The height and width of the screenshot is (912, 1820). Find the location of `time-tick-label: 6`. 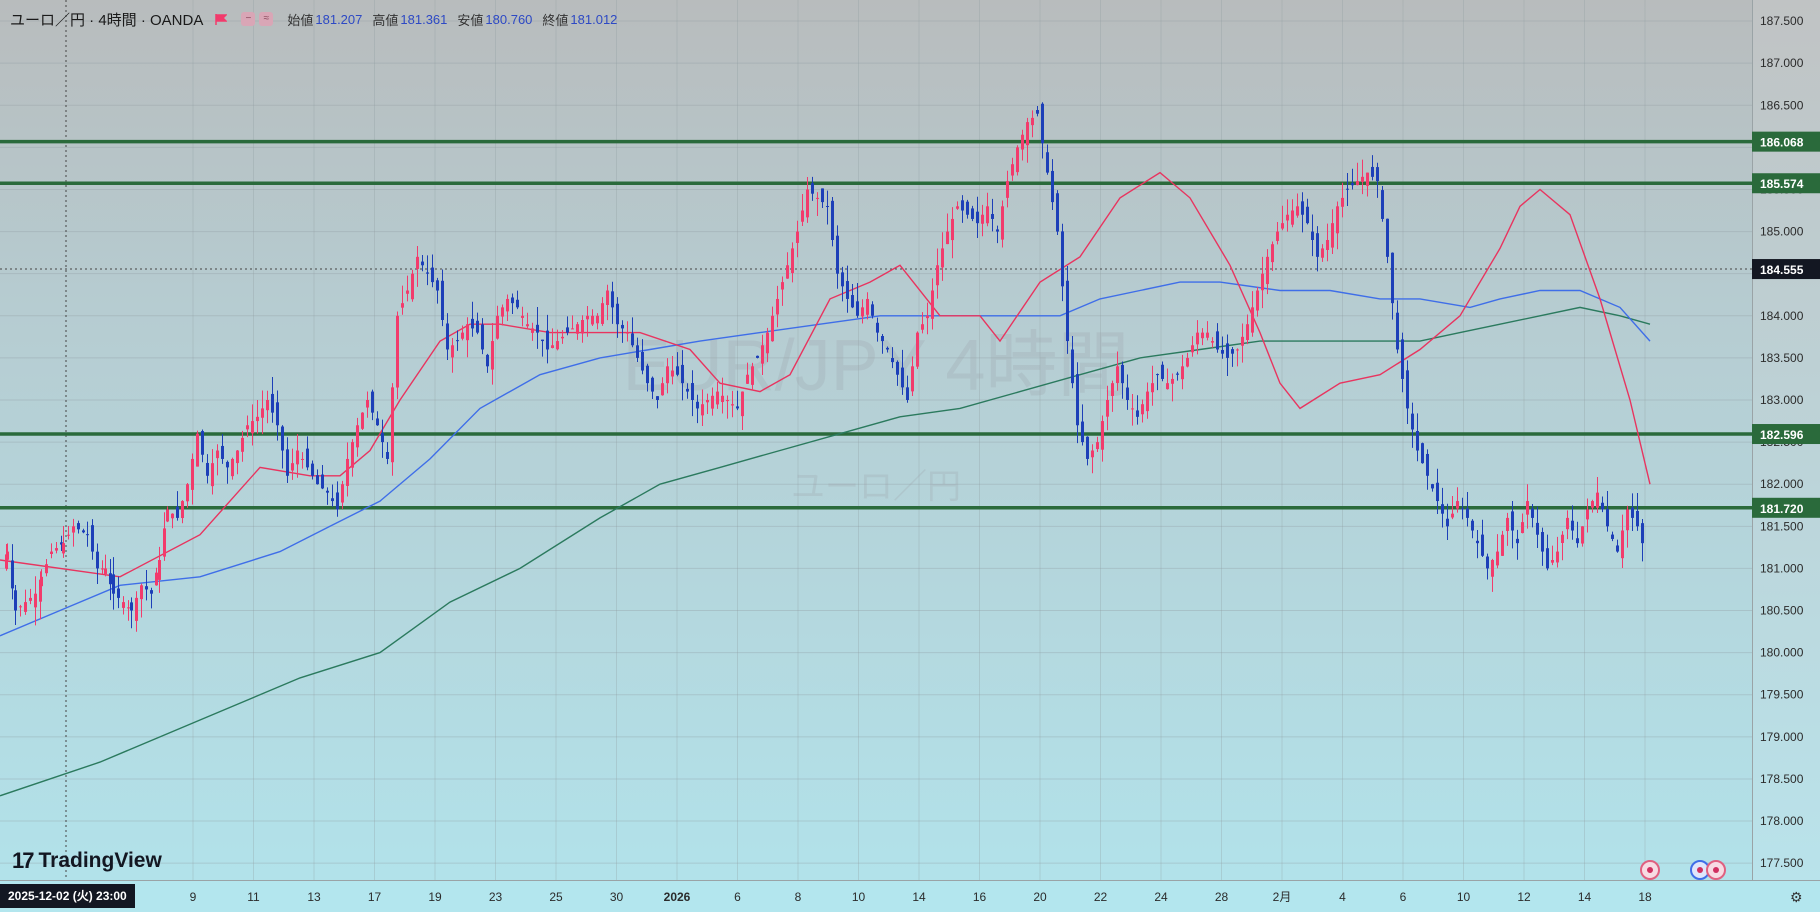

time-tick-label: 6 is located at coordinates (1403, 897).